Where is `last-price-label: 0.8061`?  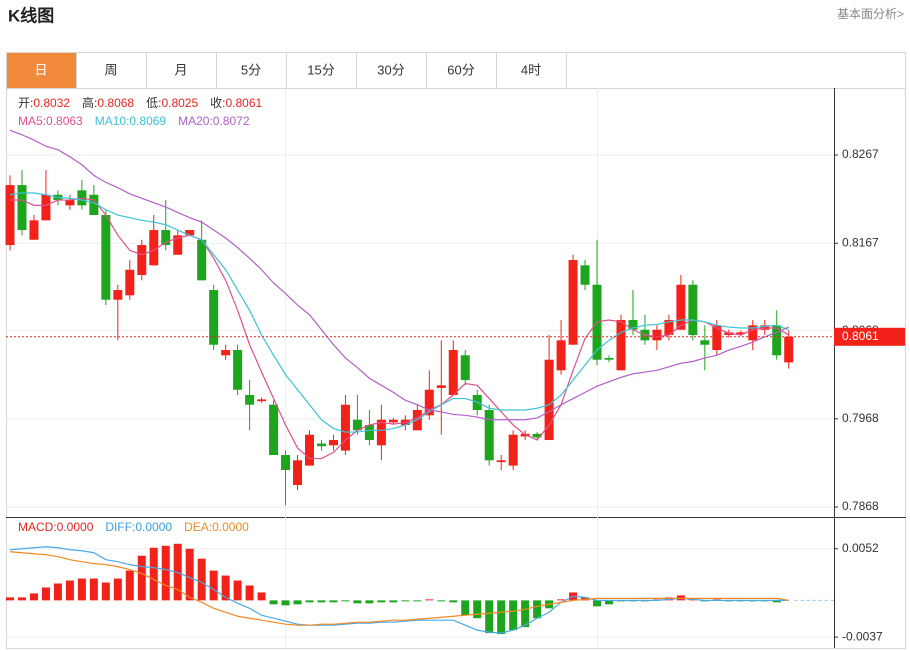 last-price-label: 0.8061 is located at coordinates (860, 336).